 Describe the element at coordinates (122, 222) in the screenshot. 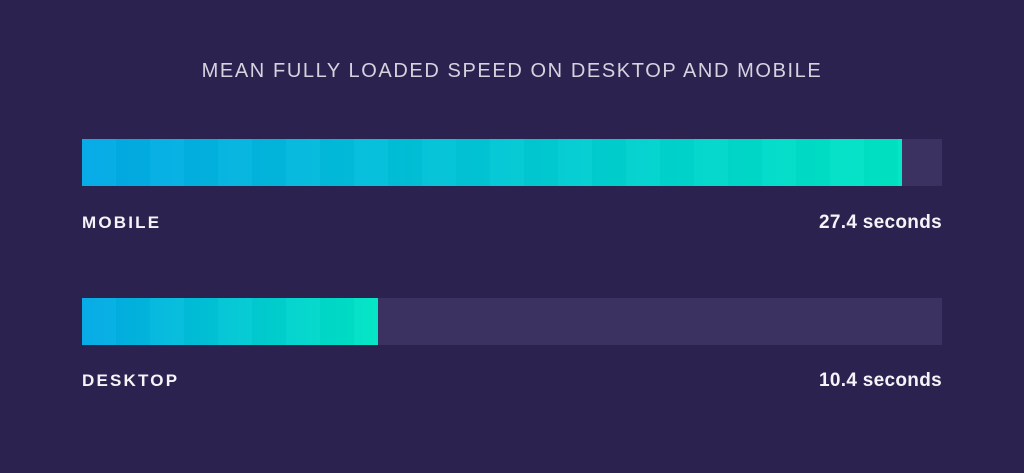

I see `mobile-bar-label: MOBILE` at that location.